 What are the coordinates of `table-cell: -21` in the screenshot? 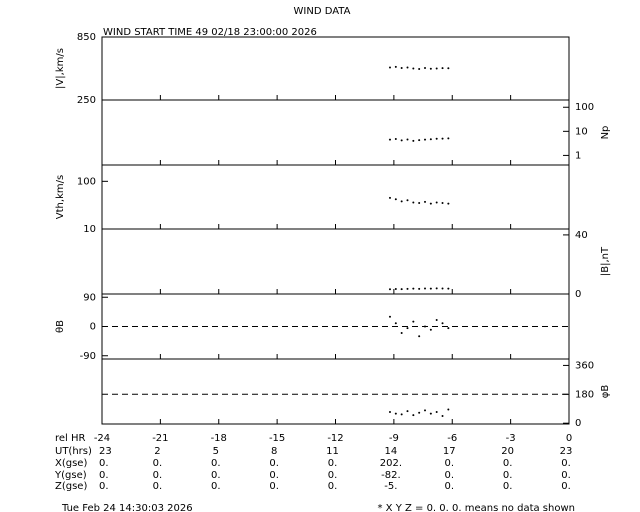 It's located at (160, 438).